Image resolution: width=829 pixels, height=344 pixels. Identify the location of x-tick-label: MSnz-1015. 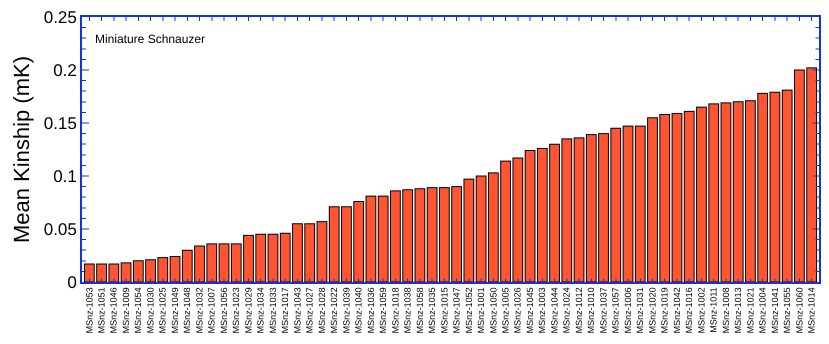
(444, 310).